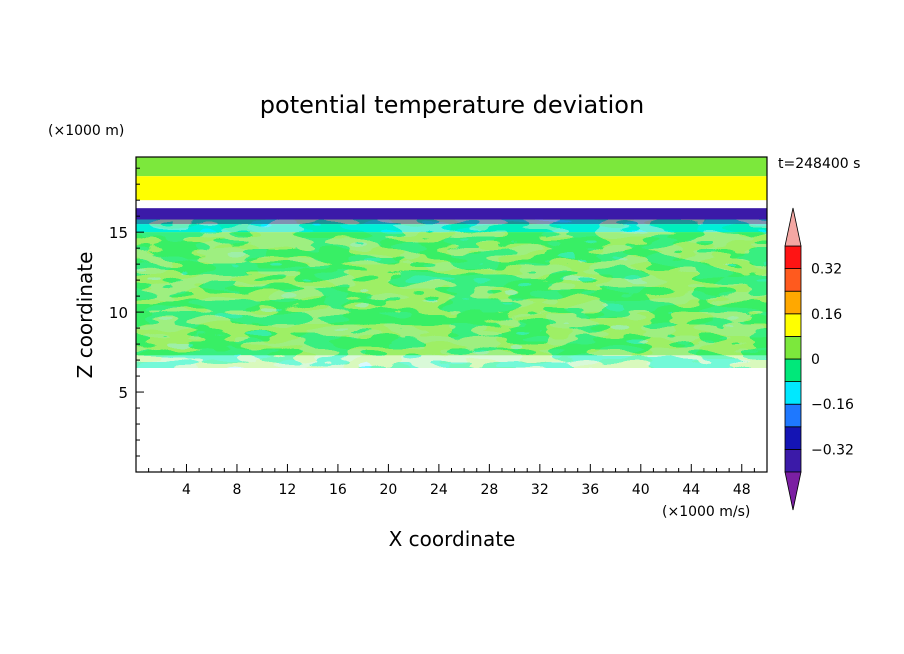  What do you see at coordinates (451, 481) in the screenshot?
I see `x-axis: 4 8 12 16 20 24 28 32 36 40 44 48` at bounding box center [451, 481].